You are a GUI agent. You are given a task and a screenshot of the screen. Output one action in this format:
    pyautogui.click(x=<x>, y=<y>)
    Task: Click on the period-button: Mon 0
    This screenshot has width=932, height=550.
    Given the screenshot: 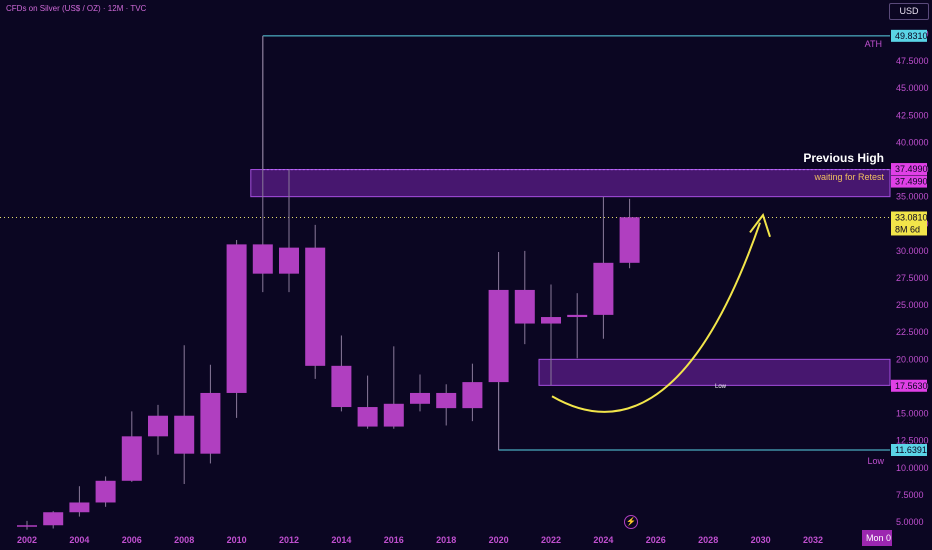 What is the action you would take?
    pyautogui.click(x=877, y=538)
    